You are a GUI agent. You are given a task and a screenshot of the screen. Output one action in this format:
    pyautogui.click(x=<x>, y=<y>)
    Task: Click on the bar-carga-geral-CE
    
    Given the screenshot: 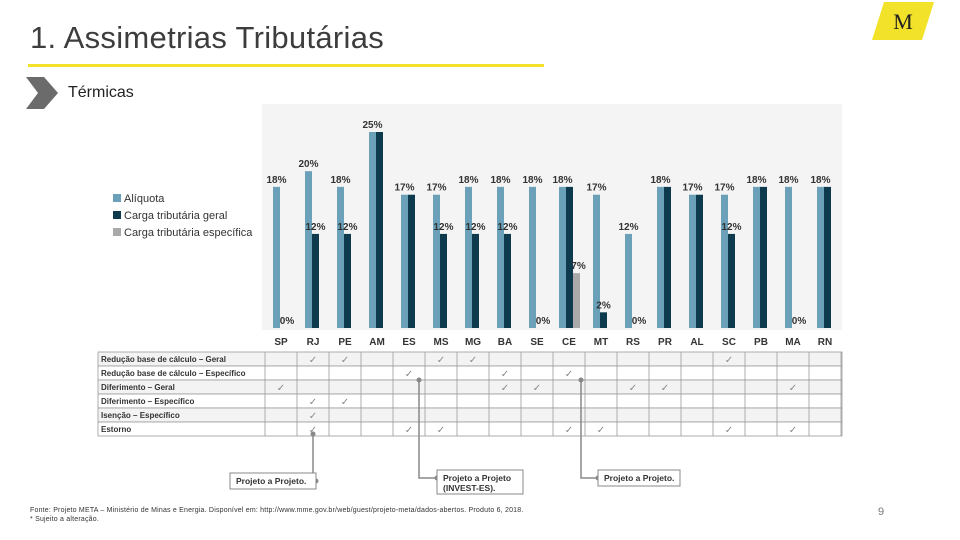 What is the action you would take?
    pyautogui.click(x=569, y=257)
    